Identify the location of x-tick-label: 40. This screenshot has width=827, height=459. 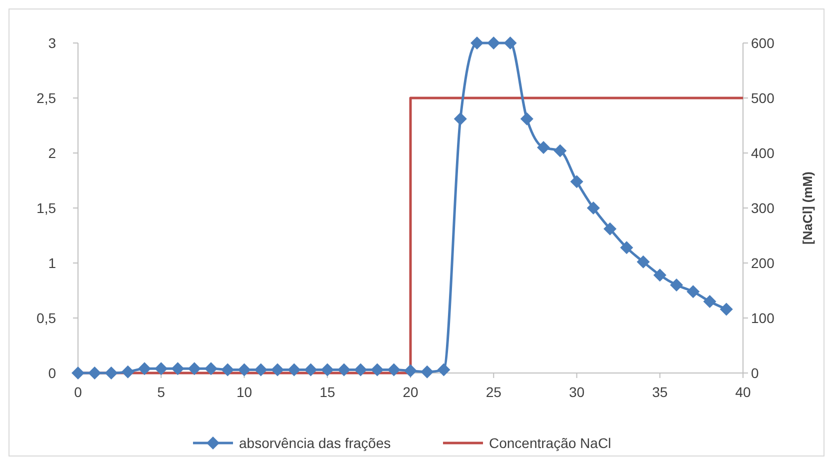
(743, 392).